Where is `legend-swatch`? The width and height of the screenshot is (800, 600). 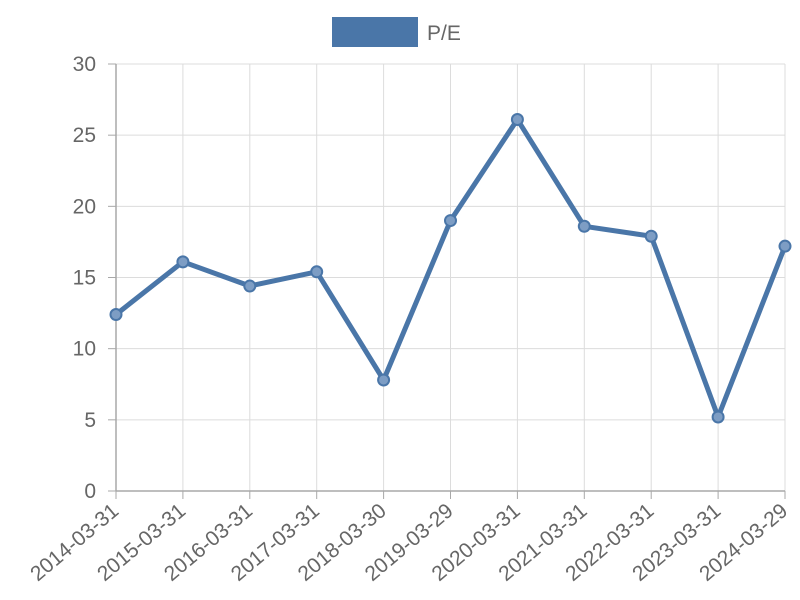
legend-swatch is located at coordinates (375, 32).